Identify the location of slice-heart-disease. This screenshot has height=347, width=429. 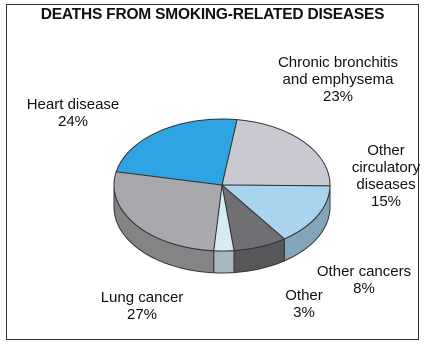
(176, 152).